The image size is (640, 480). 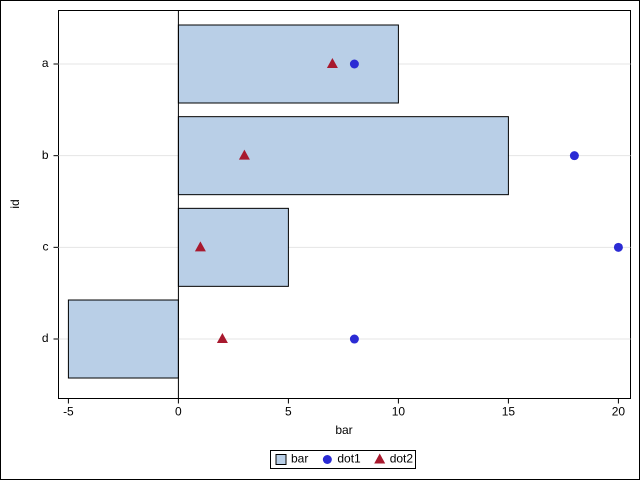 What do you see at coordinates (46, 247) in the screenshot?
I see `y-tick-label: c` at bounding box center [46, 247].